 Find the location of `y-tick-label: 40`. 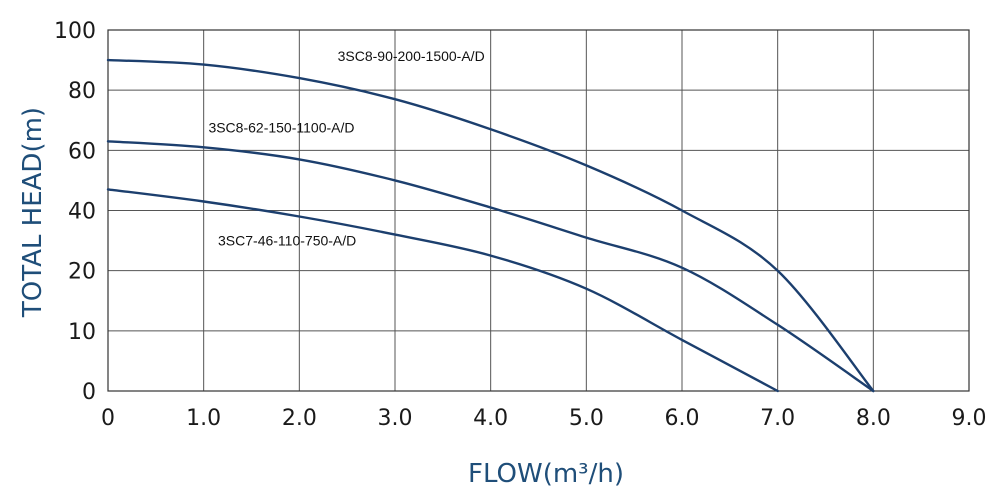

y-tick-label: 40 is located at coordinates (82, 212).